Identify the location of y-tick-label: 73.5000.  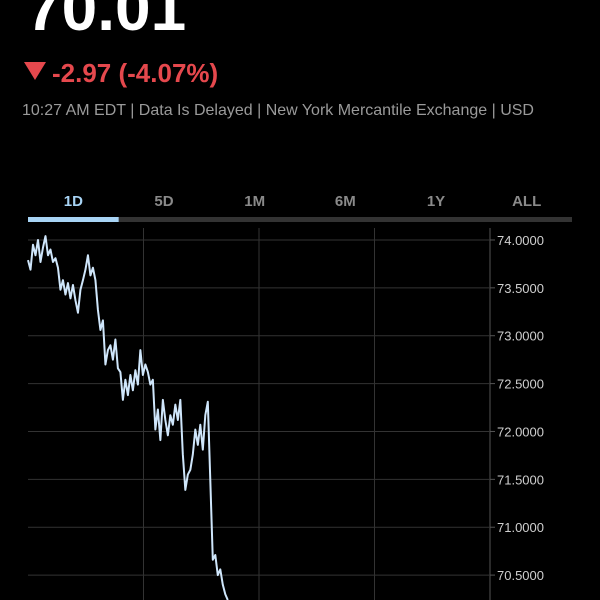
(520, 288).